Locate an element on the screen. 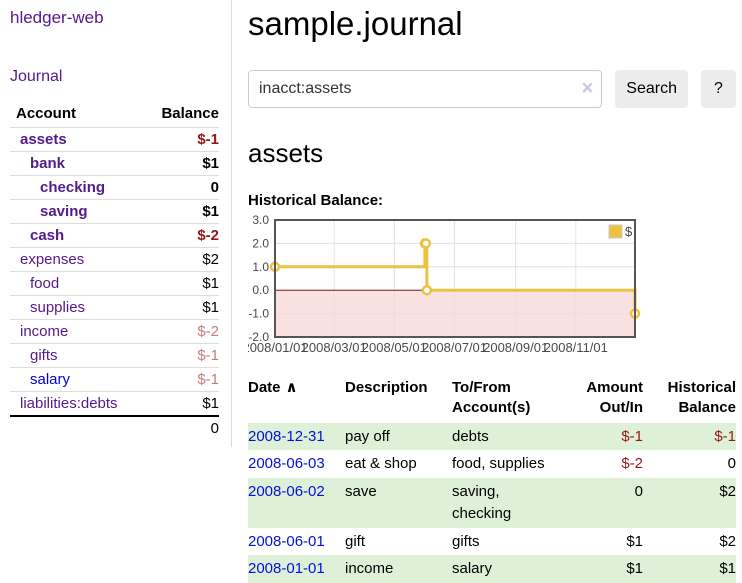 The image size is (742, 583). sidebar-account-balance: $2 is located at coordinates (180, 259).